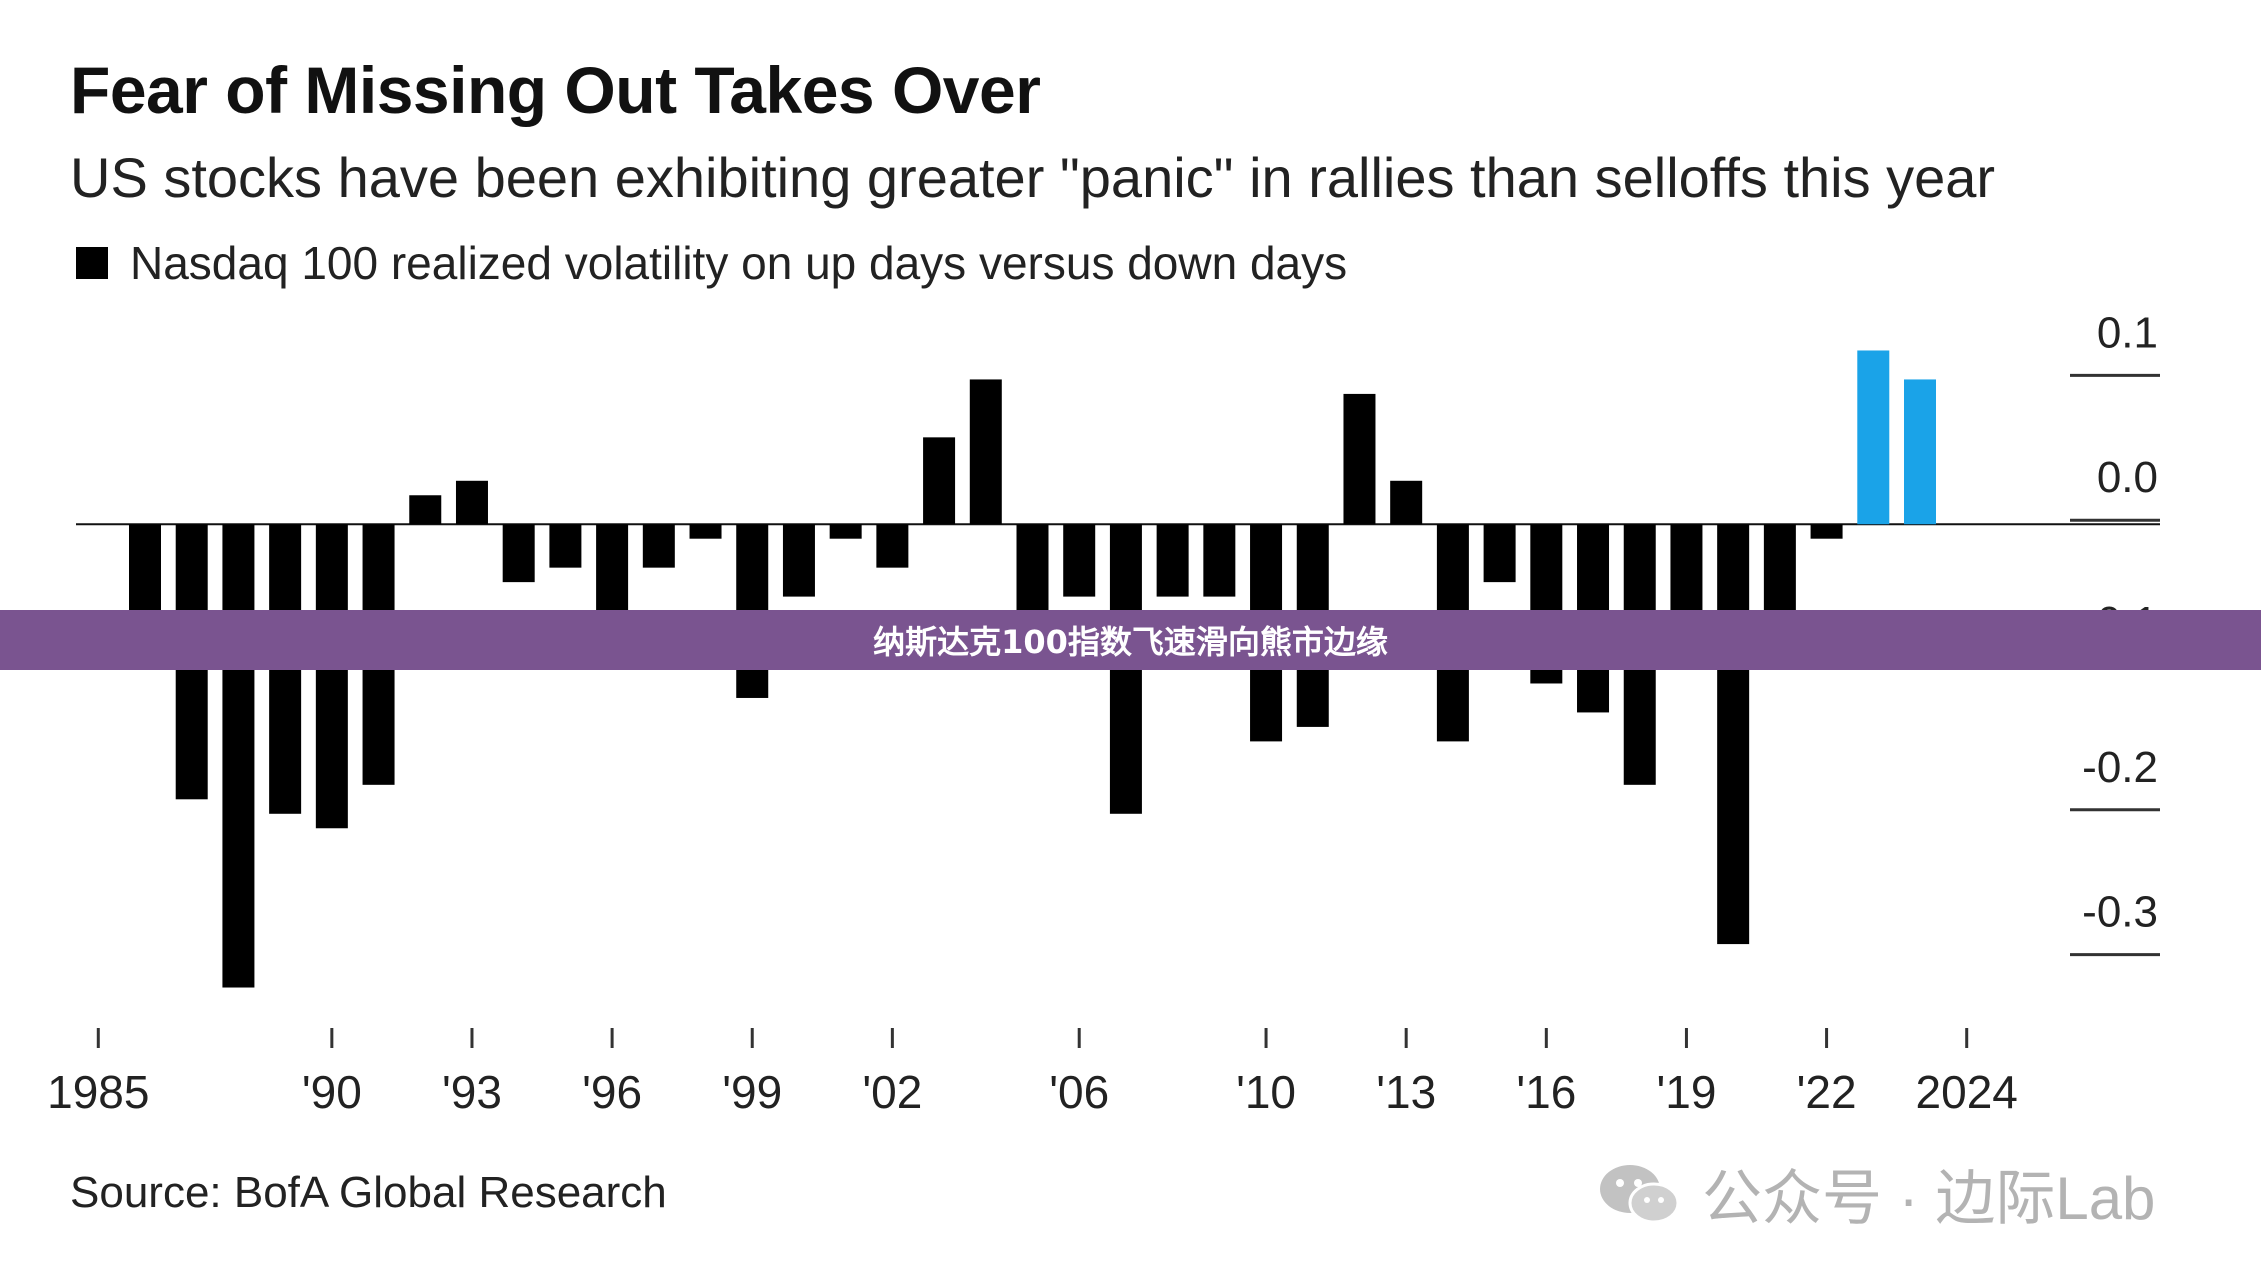  Describe the element at coordinates (1640, 1193) in the screenshot. I see `wechat-icon` at that location.